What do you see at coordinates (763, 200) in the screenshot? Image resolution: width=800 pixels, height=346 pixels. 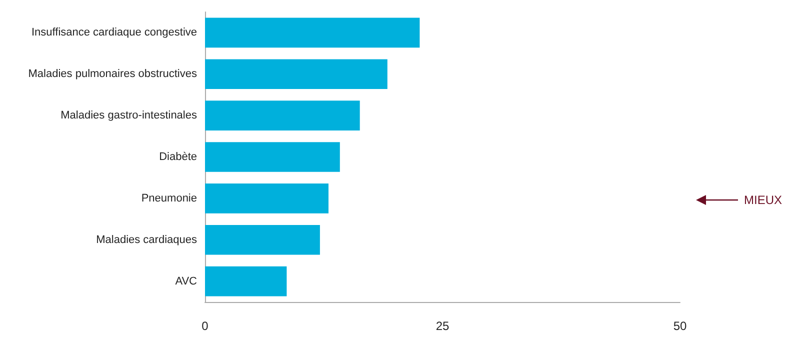 I see `text: MIEUX` at bounding box center [763, 200].